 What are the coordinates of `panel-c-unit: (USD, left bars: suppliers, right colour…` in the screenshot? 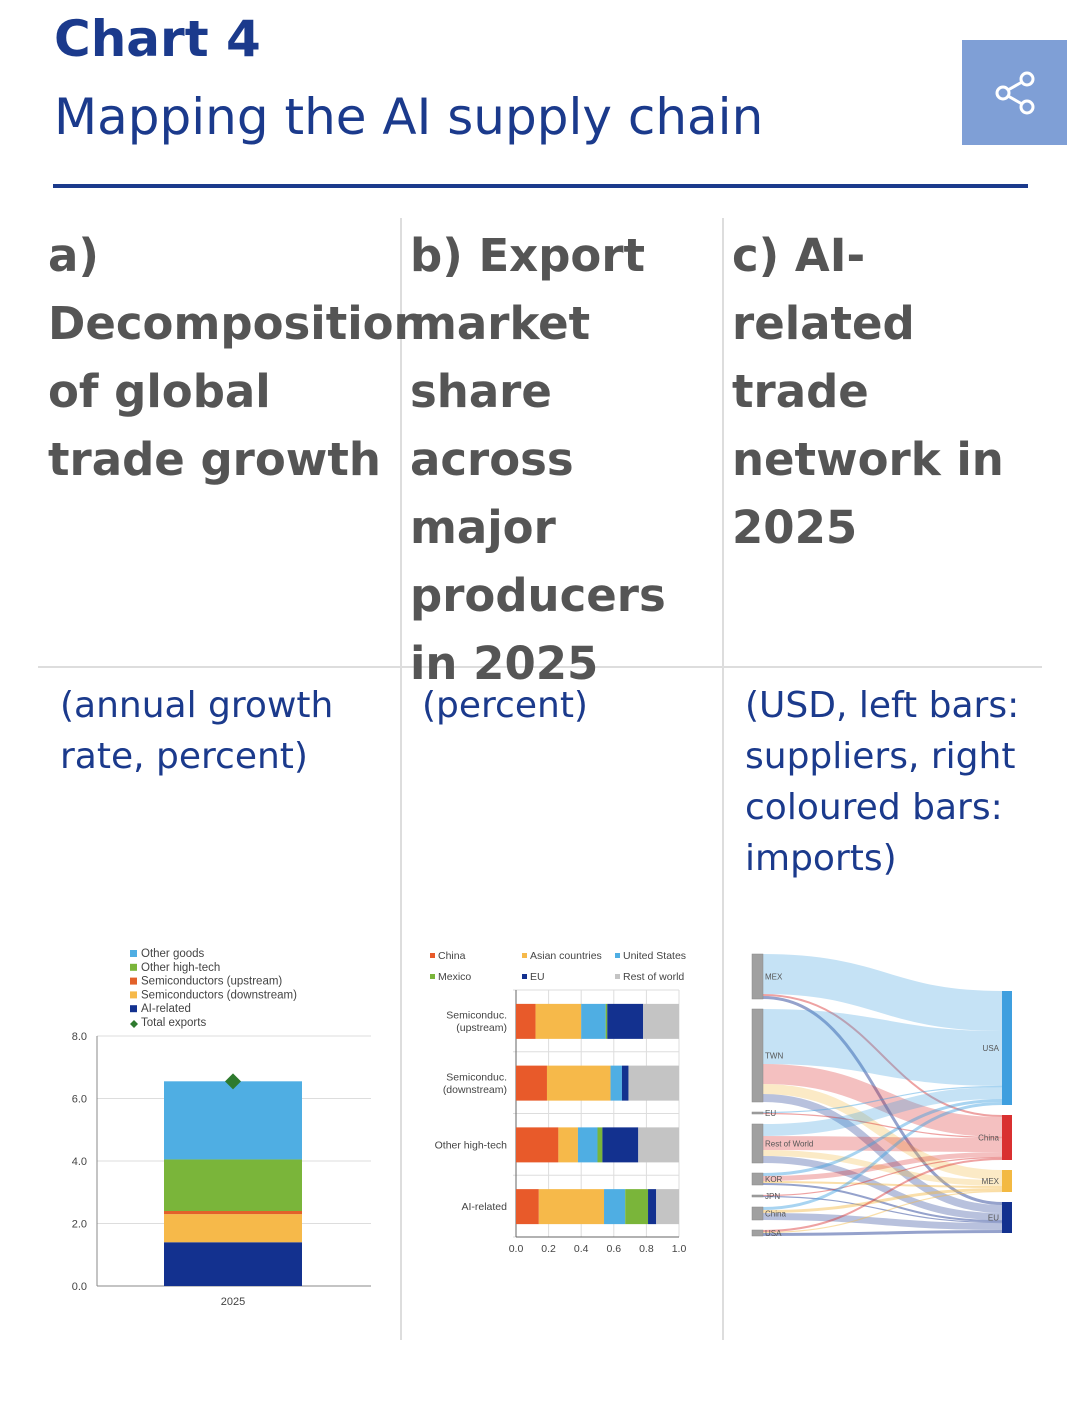 It's located at (882, 782).